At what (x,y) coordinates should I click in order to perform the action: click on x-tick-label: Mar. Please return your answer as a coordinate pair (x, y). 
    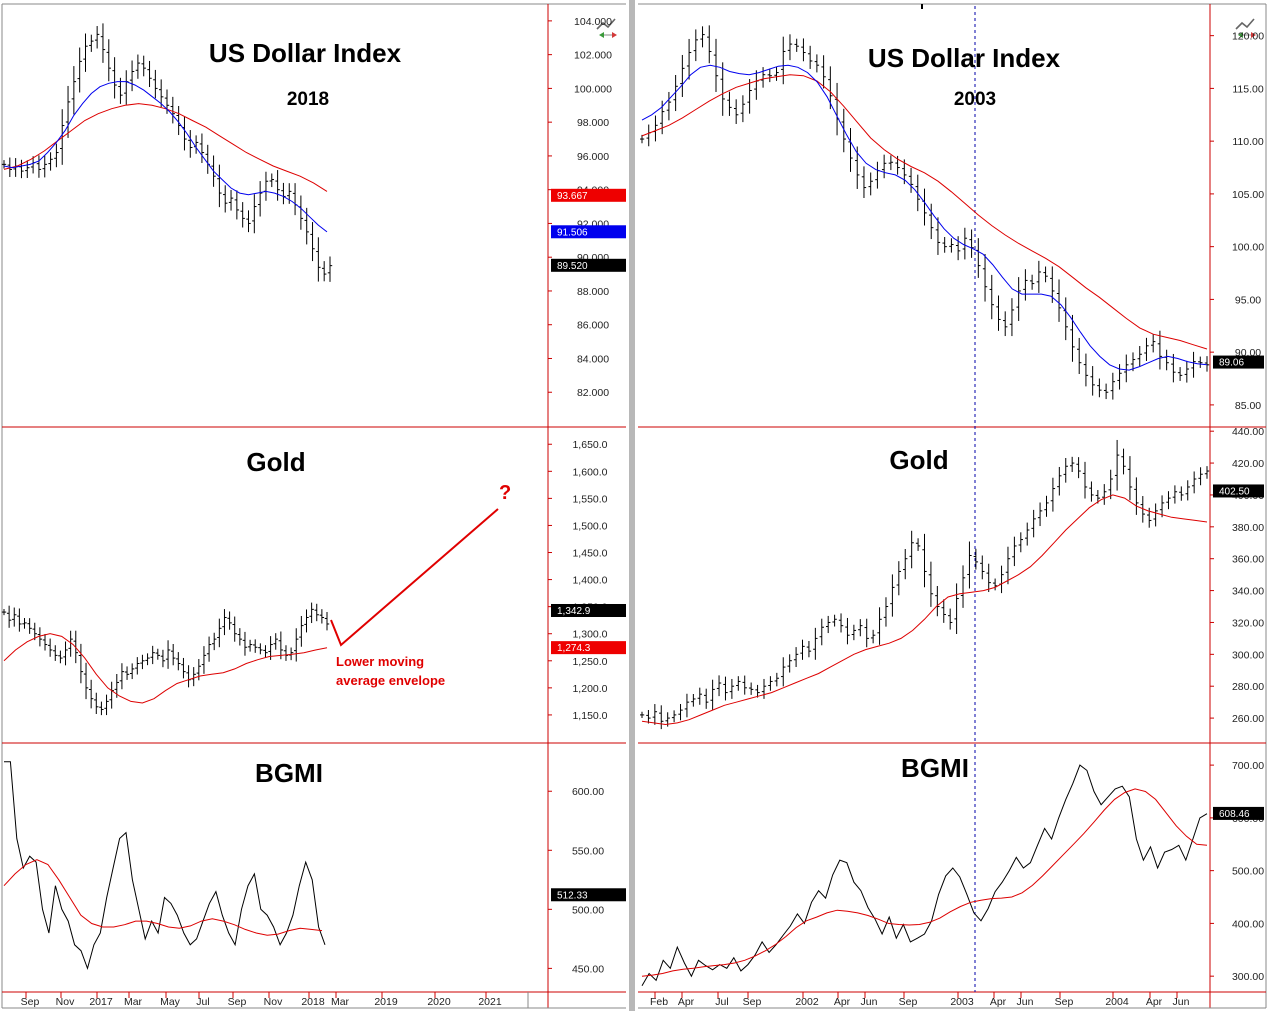
    Looking at the image, I should click on (133, 1002).